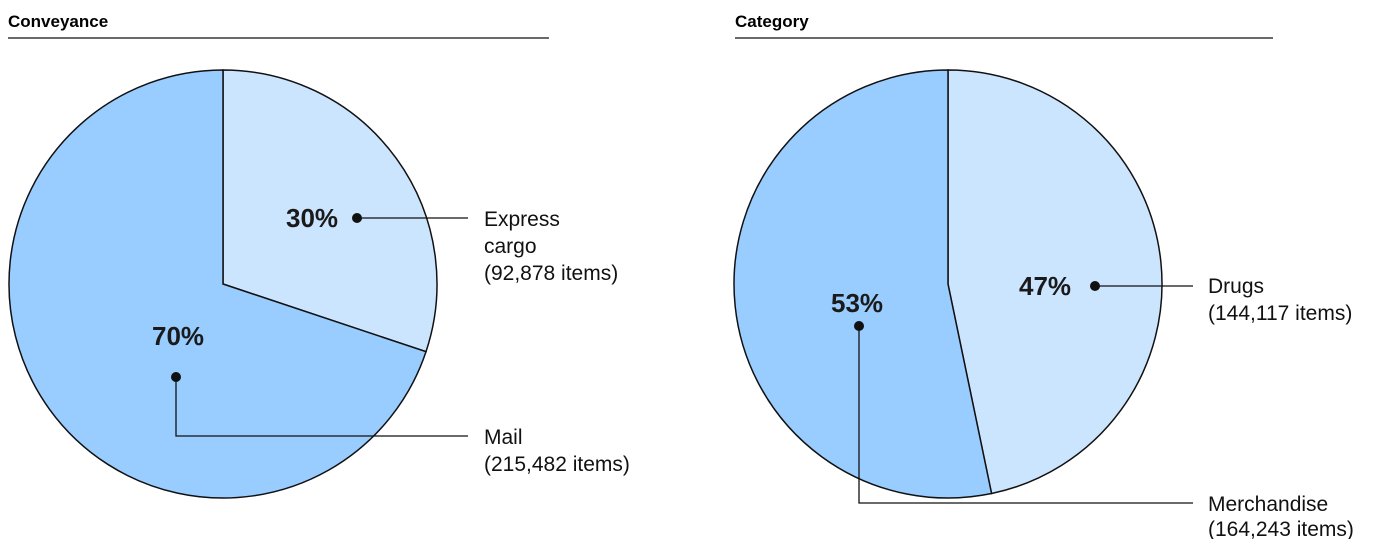  Describe the element at coordinates (503, 437) in the screenshot. I see `slice-name-line: Mail` at that location.